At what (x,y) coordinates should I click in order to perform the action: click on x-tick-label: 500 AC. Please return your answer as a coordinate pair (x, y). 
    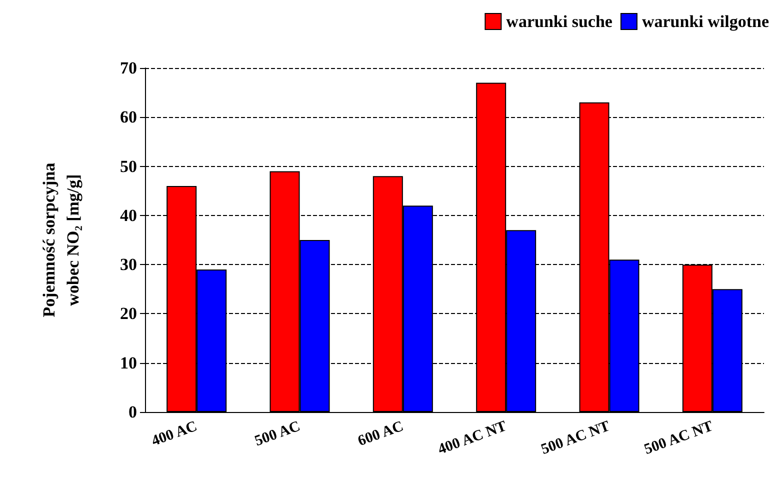
    Looking at the image, I should click on (277, 434).